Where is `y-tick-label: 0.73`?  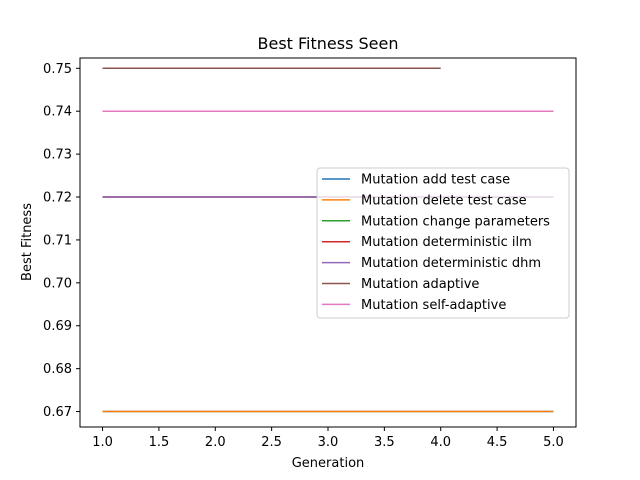 y-tick-label: 0.73 is located at coordinates (57, 155).